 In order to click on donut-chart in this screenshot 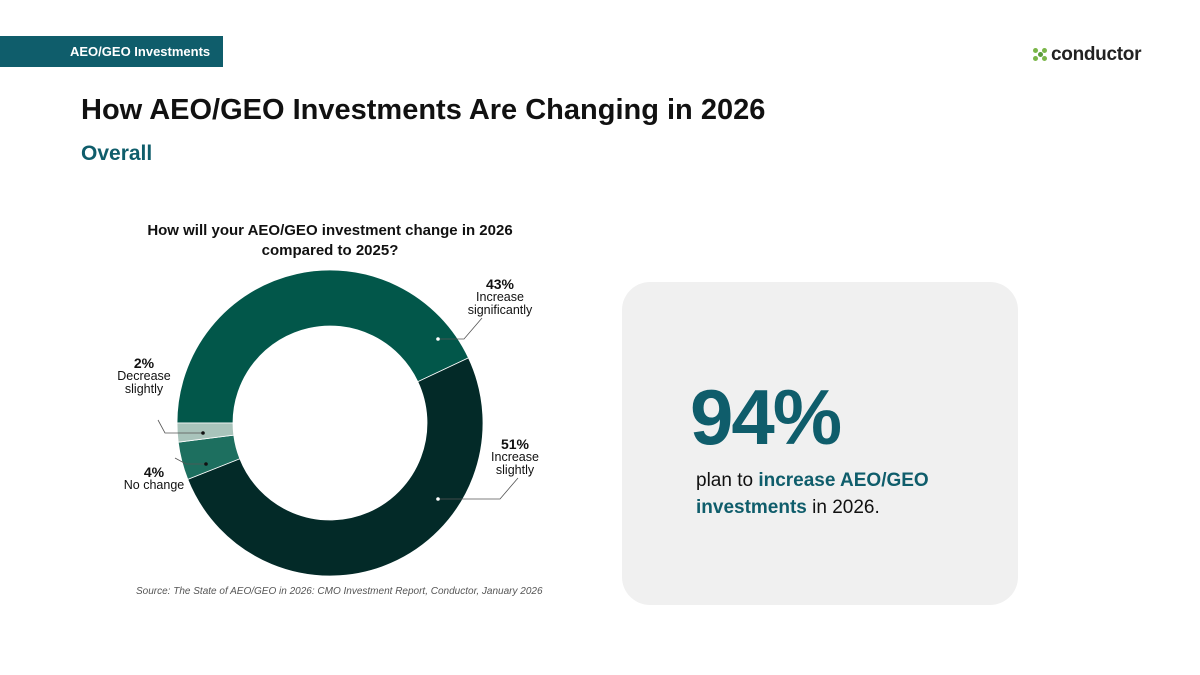, I will do `click(338, 423)`.